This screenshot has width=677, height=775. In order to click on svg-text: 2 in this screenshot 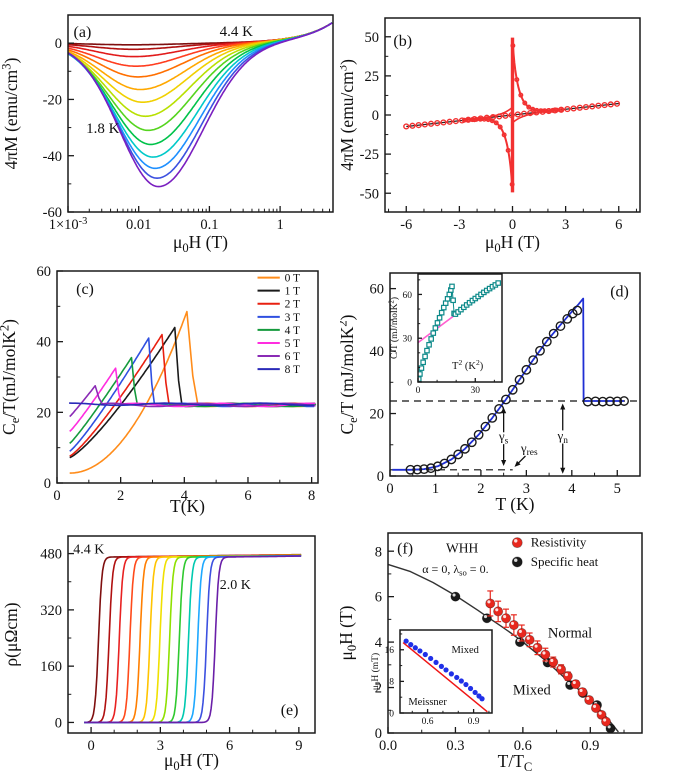, I will do `click(120, 496)`.